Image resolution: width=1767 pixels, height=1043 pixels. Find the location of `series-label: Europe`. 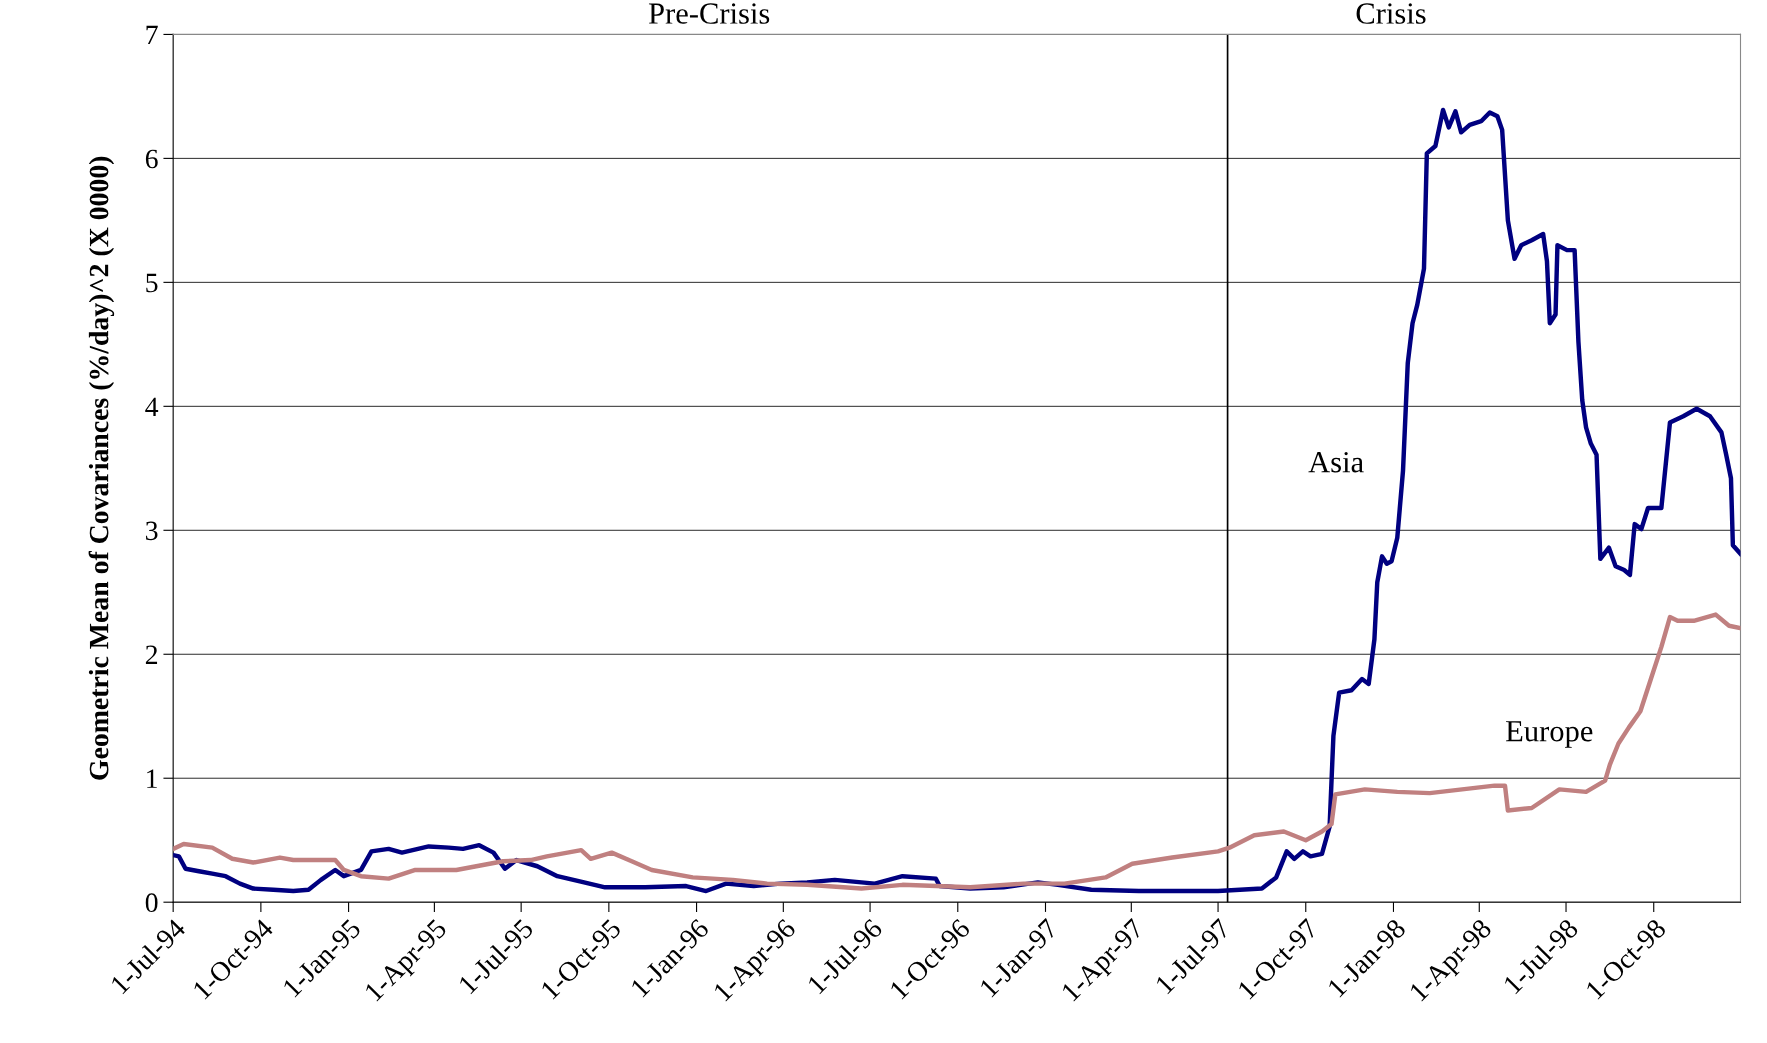

series-label: Europe is located at coordinates (1549, 734).